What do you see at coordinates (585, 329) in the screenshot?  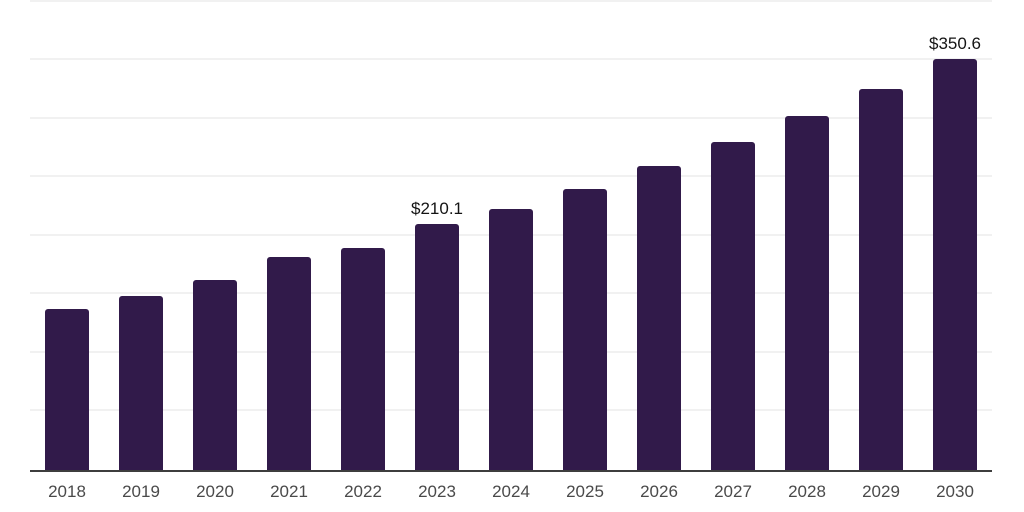 I see `bar-2025` at bounding box center [585, 329].